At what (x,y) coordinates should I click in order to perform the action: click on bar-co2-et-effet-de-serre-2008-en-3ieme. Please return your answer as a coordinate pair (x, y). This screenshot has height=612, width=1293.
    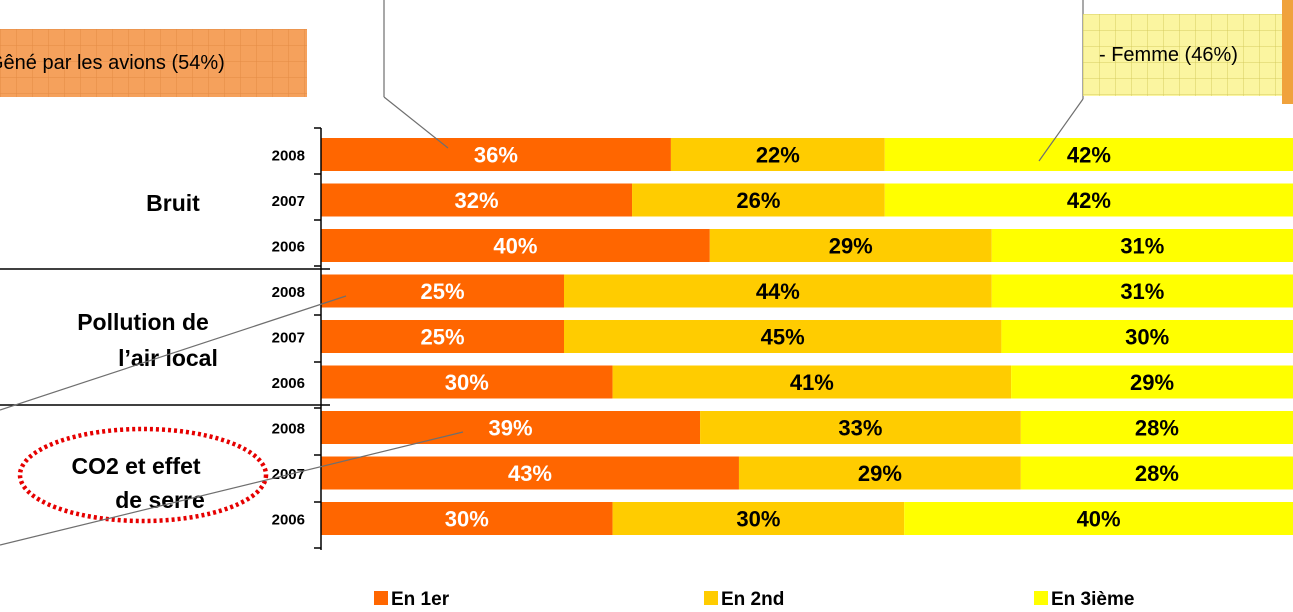
    Looking at the image, I should click on (1156, 427).